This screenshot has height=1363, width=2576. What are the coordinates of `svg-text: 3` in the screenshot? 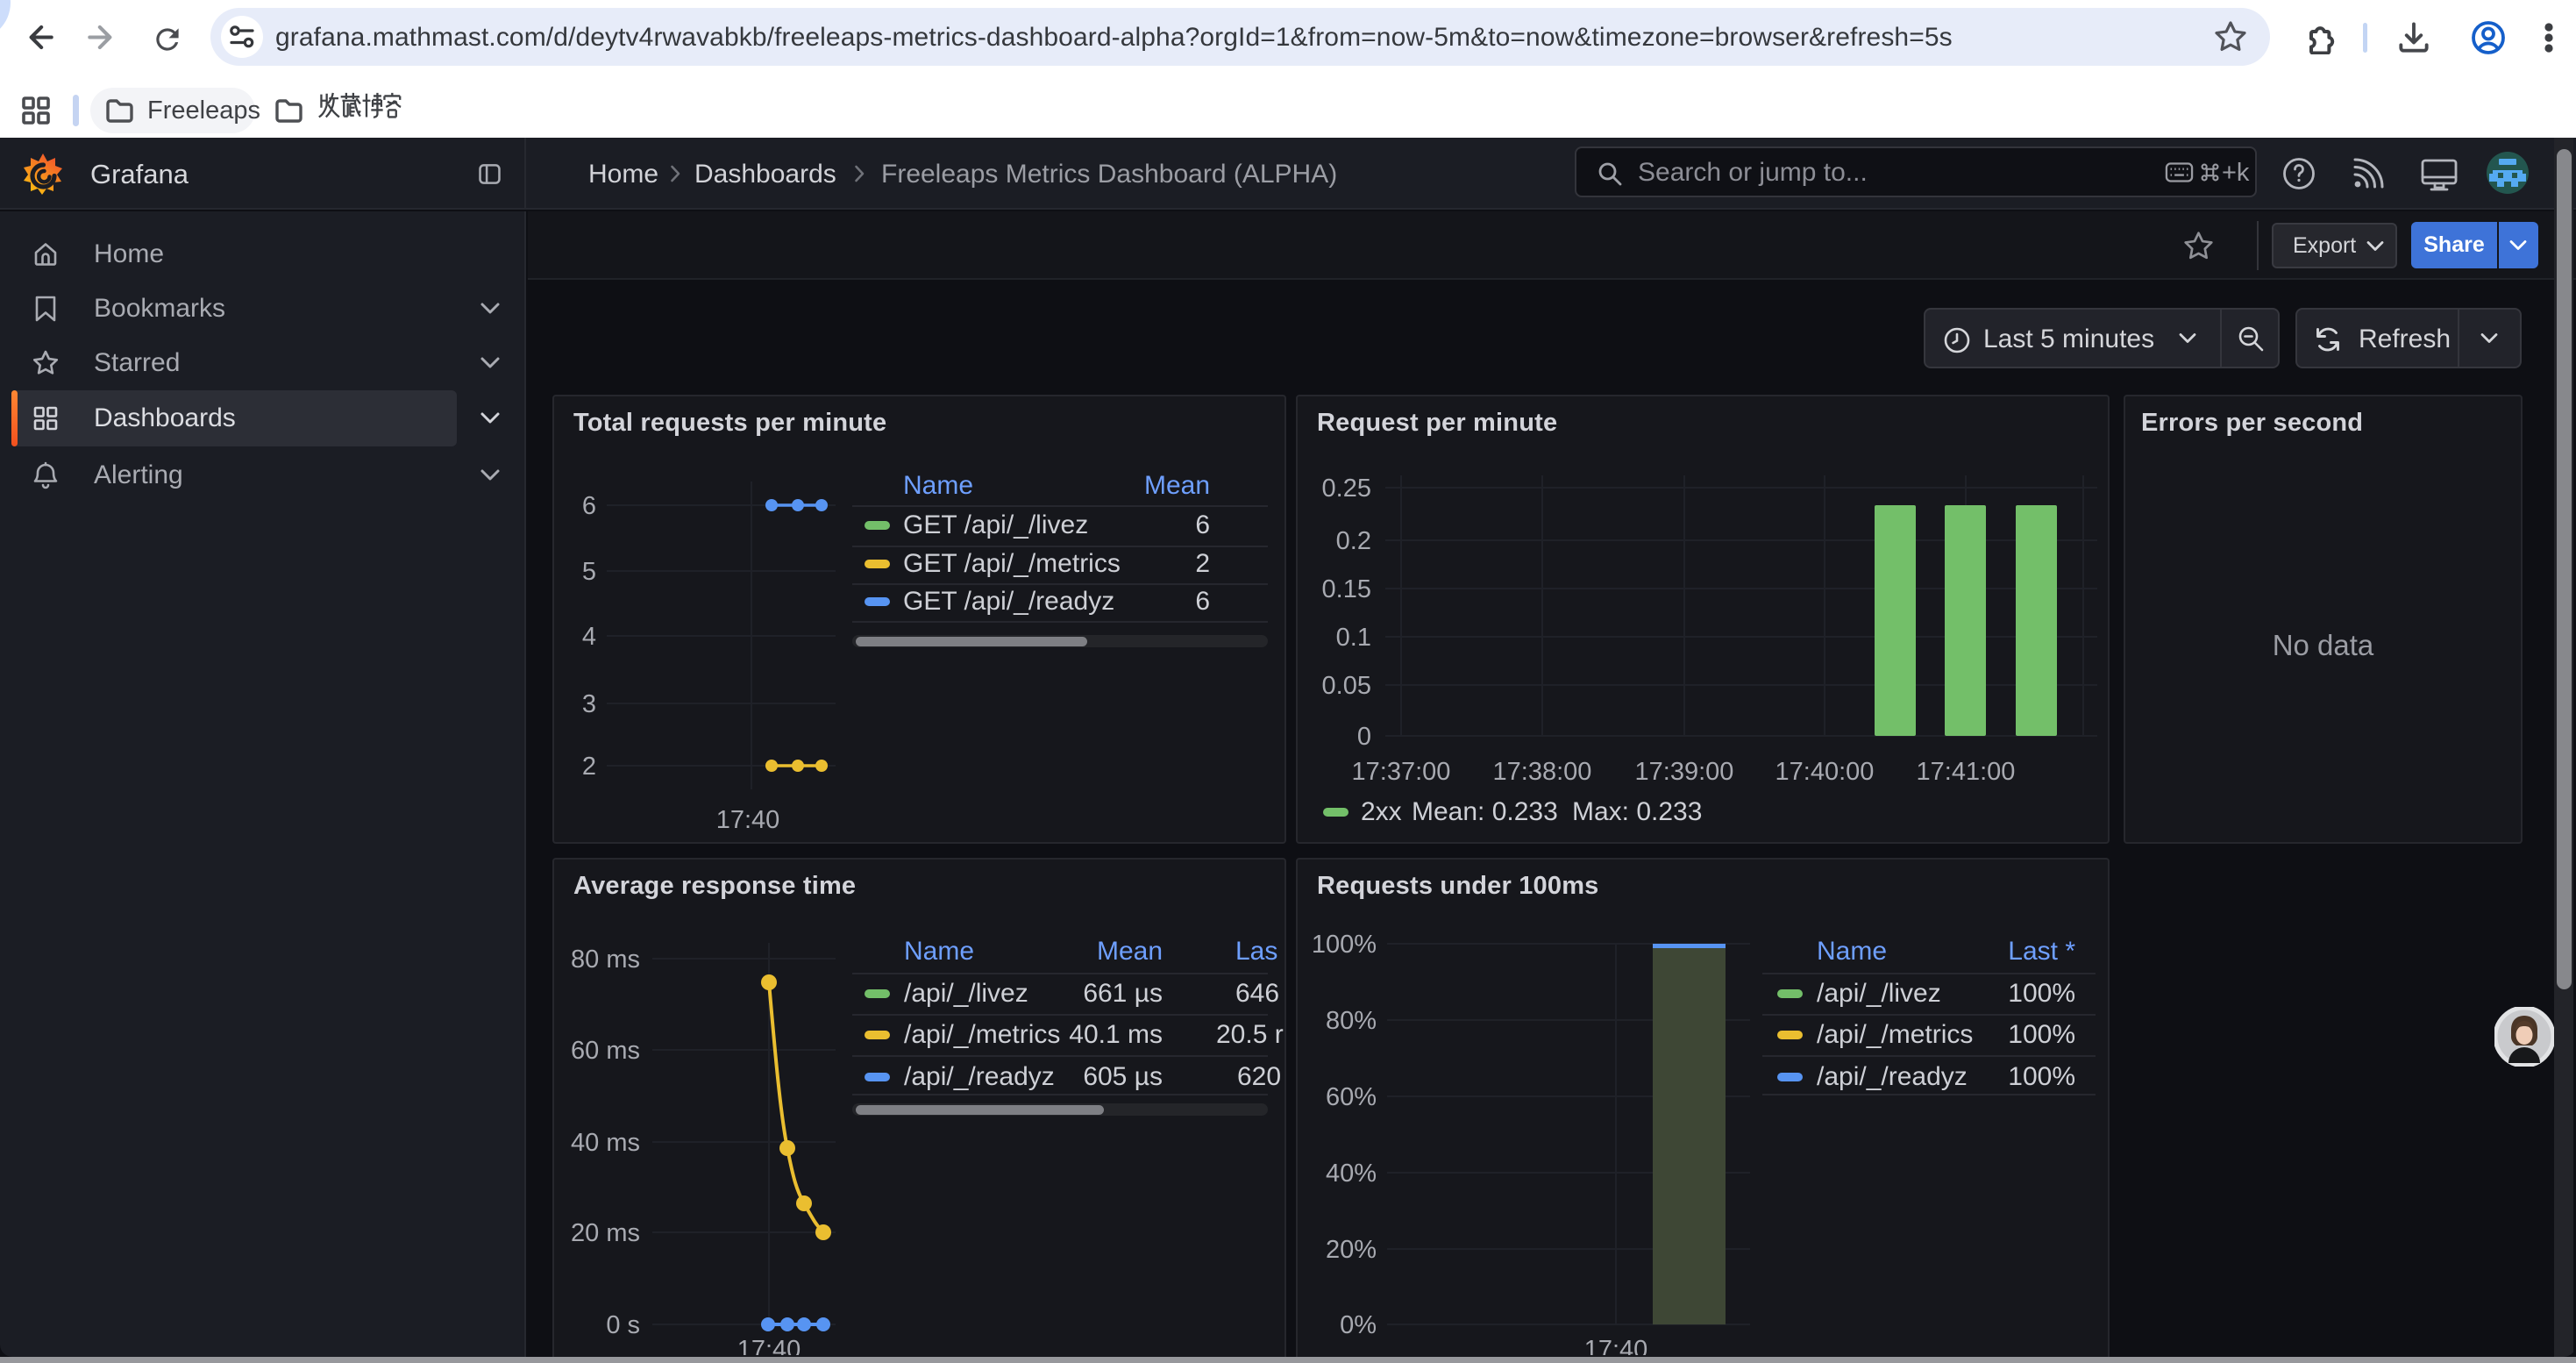 It's located at (589, 704).